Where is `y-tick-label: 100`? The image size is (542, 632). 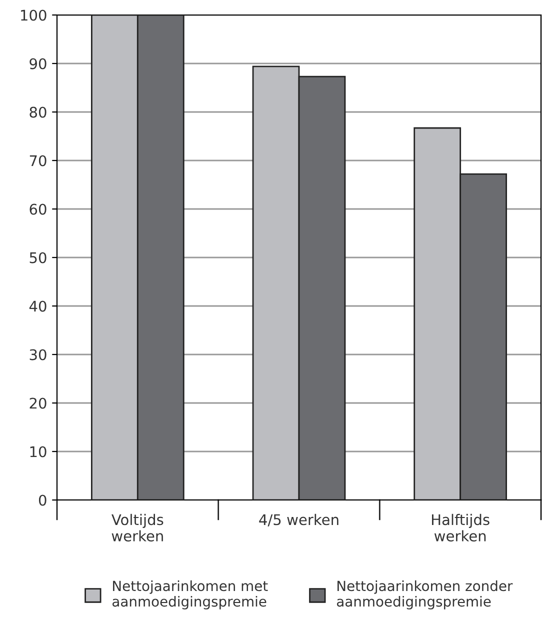 y-tick-label: 100 is located at coordinates (33, 15).